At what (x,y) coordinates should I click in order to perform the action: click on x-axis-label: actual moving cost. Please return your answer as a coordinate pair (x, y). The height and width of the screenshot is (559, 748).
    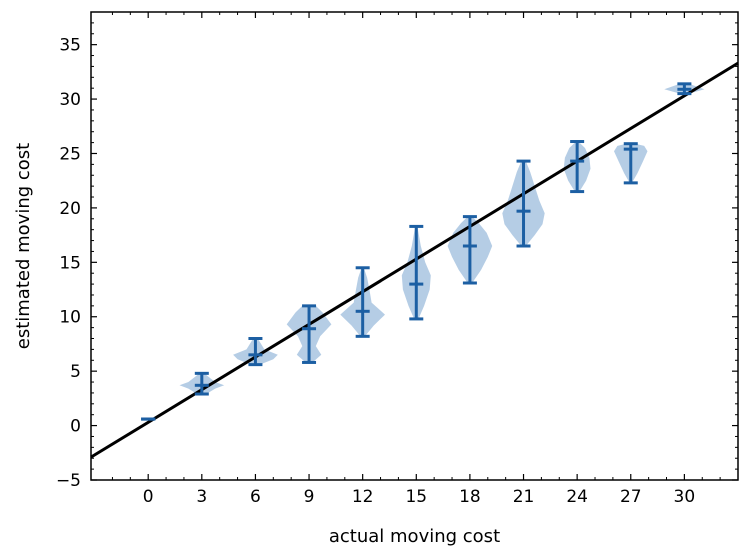
    Looking at the image, I should click on (414, 536).